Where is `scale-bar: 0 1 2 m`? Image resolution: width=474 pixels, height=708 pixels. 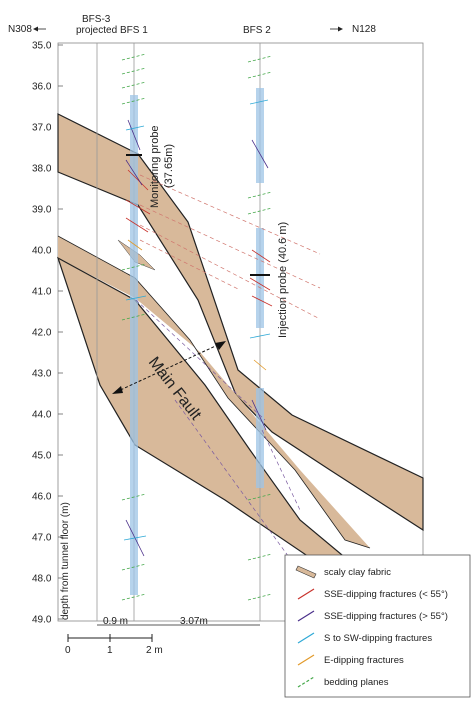 scale-bar: 0 1 2 m is located at coordinates (114, 645).